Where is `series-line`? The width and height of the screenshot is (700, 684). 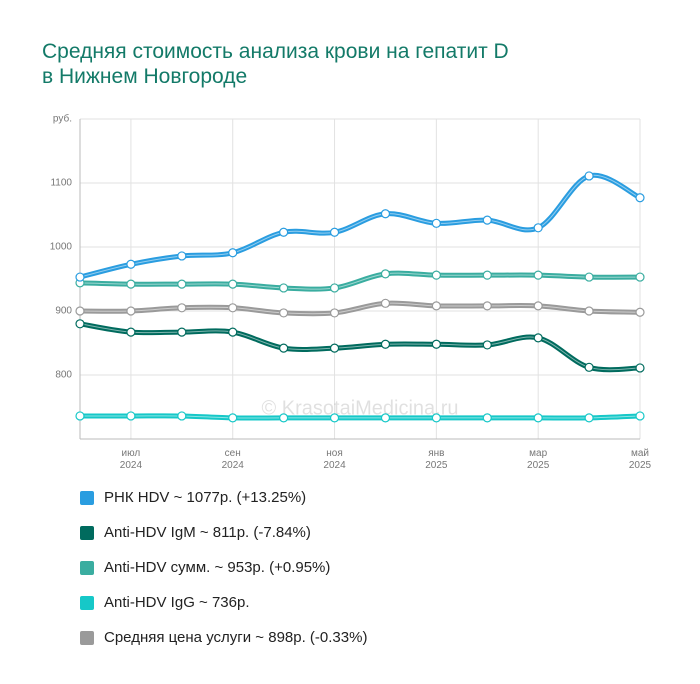
series-line is located at coordinates (360, 226).